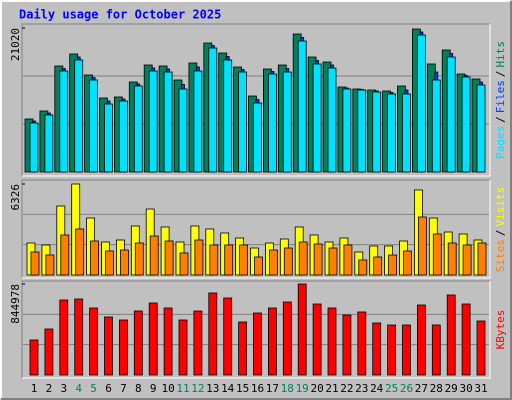 The width and height of the screenshot is (512, 400). I want to click on legend-entry: Pages, so click(500, 142).